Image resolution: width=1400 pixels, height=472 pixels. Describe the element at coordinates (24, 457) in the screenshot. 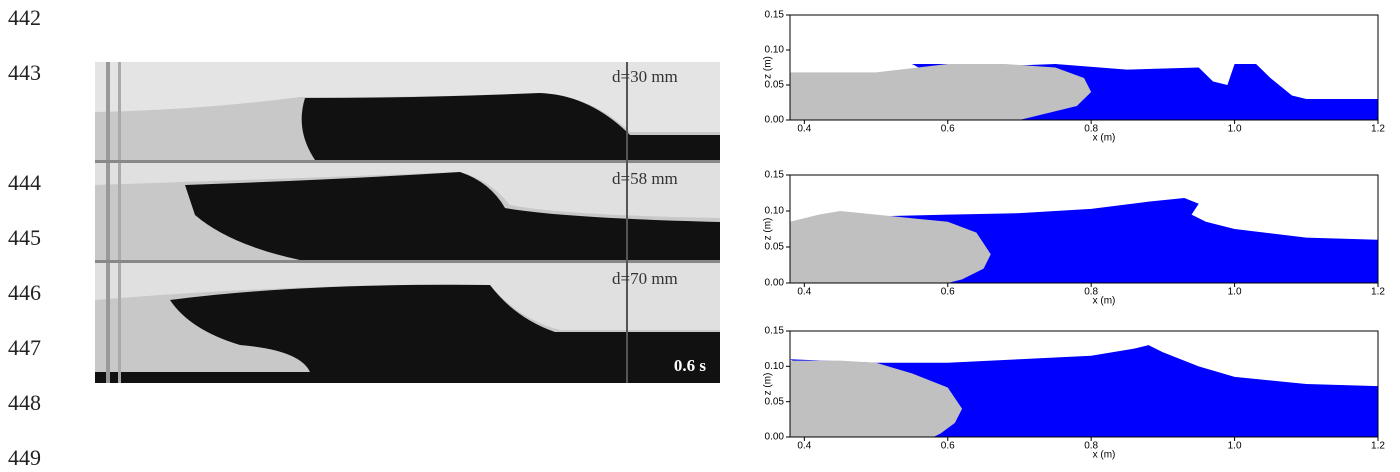

I see `line-number: 449` at that location.